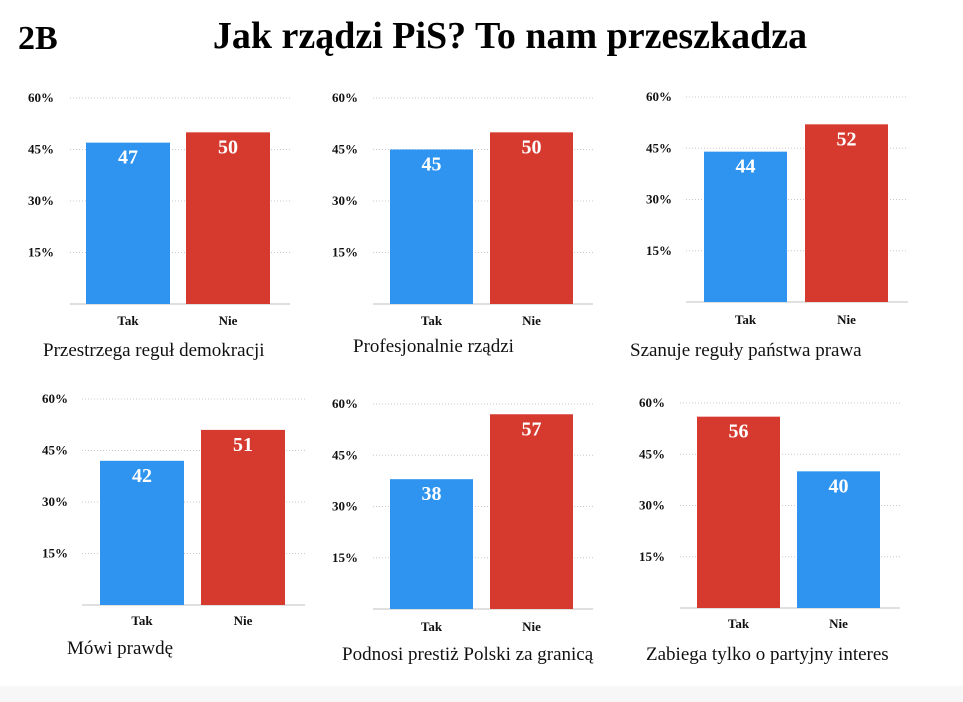 The image size is (963, 702). I want to click on slide-label: 2B, so click(38, 38).